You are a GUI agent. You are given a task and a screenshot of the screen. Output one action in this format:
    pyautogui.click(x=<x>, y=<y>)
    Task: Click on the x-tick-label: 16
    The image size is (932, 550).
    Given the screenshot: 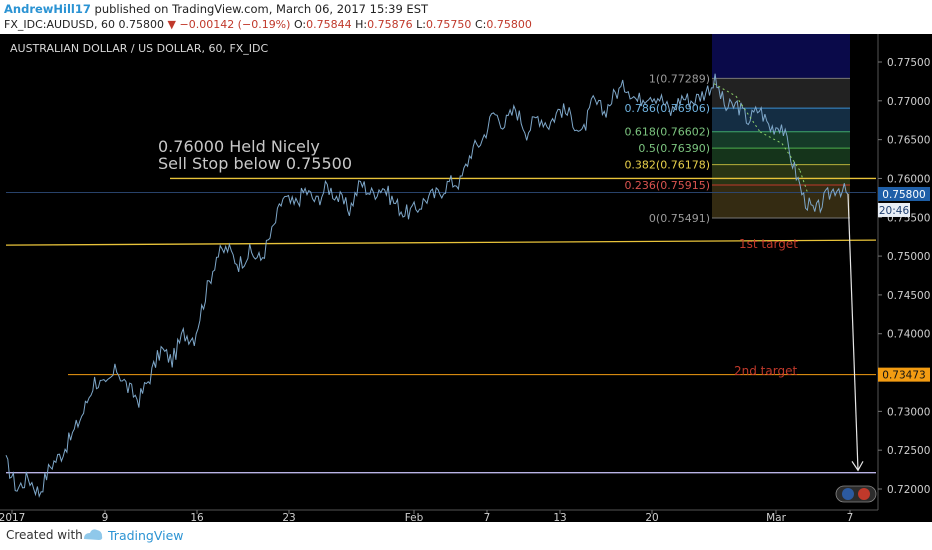 What is the action you would take?
    pyautogui.click(x=197, y=517)
    